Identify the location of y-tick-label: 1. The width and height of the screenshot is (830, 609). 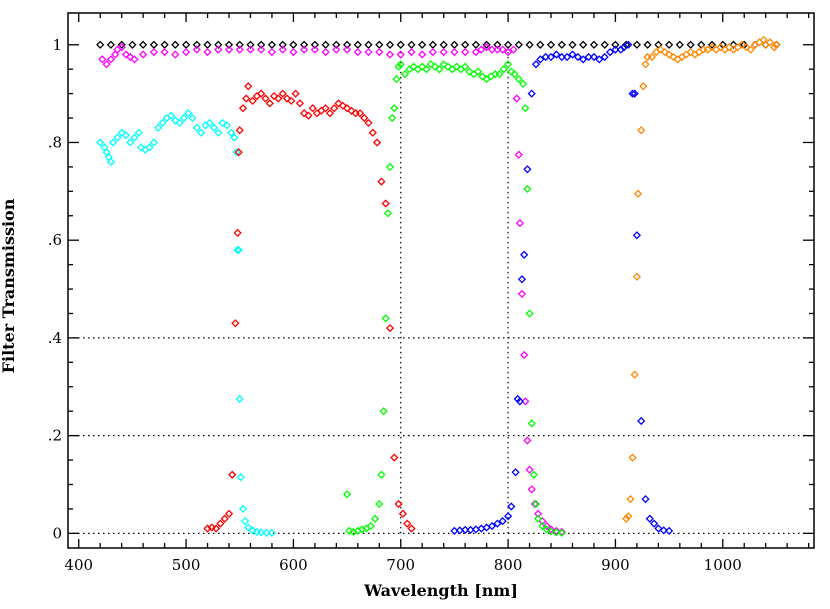
(57, 45).